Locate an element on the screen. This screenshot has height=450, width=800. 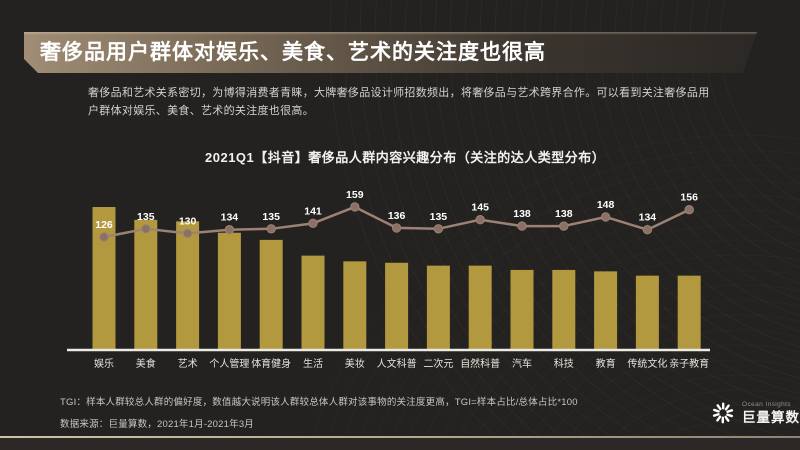
category-label: 生活 is located at coordinates (313, 363).